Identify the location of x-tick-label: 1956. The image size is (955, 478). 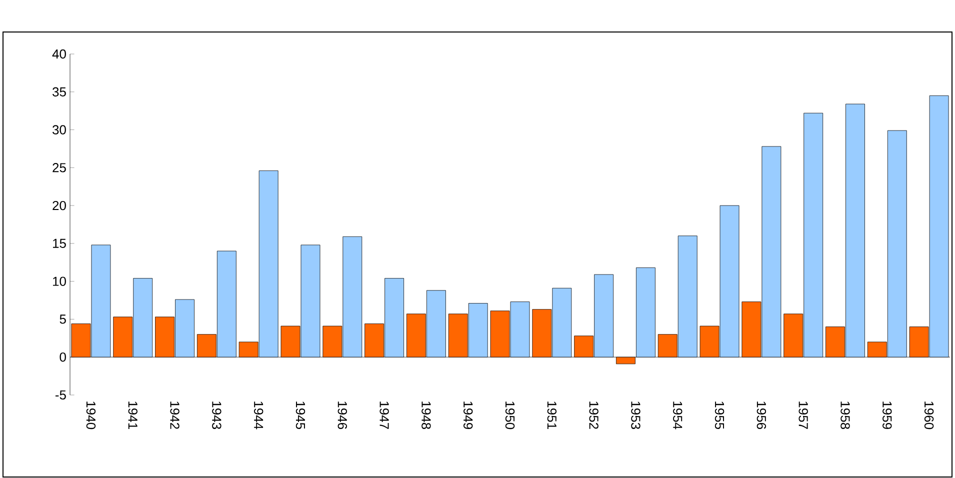
(761, 416).